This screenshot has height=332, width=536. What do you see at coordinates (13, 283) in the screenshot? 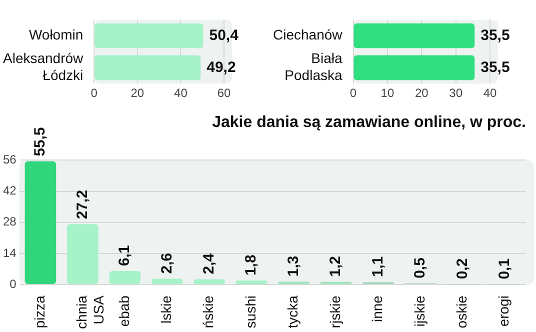
I see `y-tick-label: 0` at bounding box center [13, 283].